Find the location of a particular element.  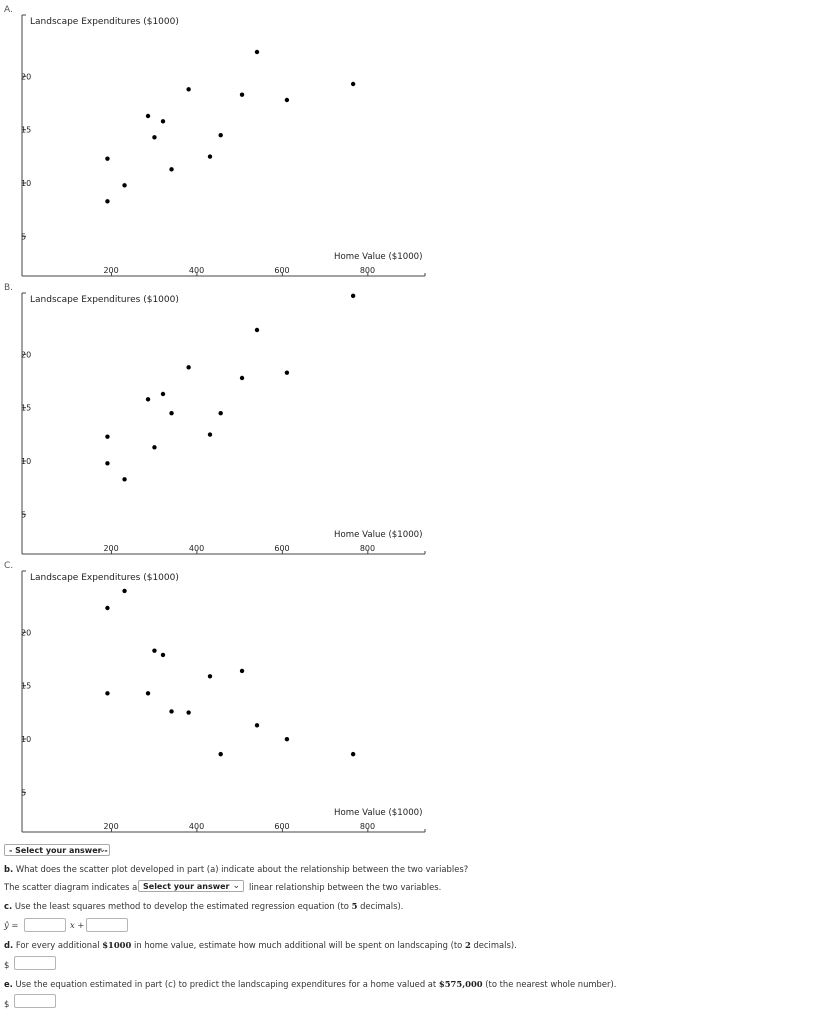

option-label: B. is located at coordinates (9, 288).